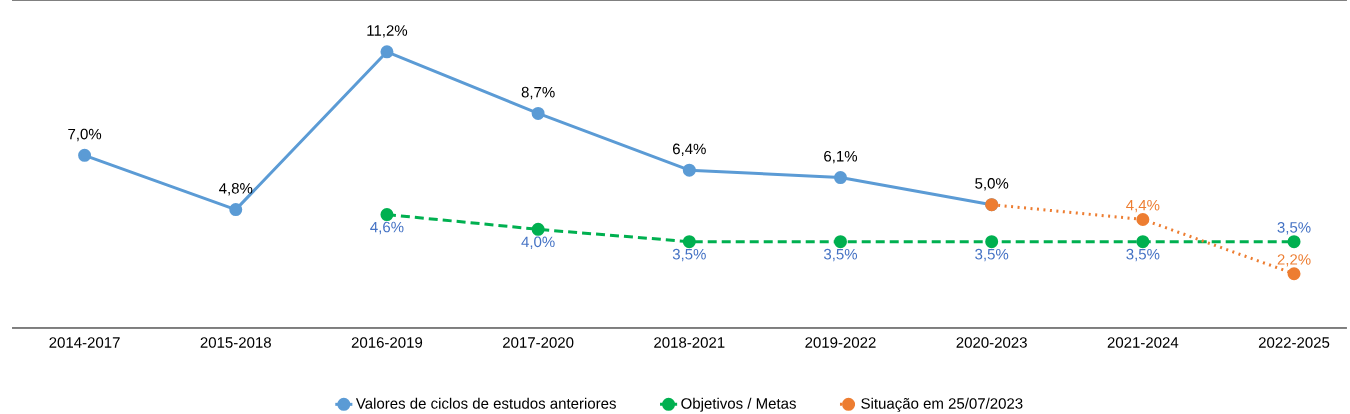 This screenshot has width=1350, height=414. Describe the element at coordinates (1294, 342) in the screenshot. I see `x-tick-label: 2022-2025` at that location.